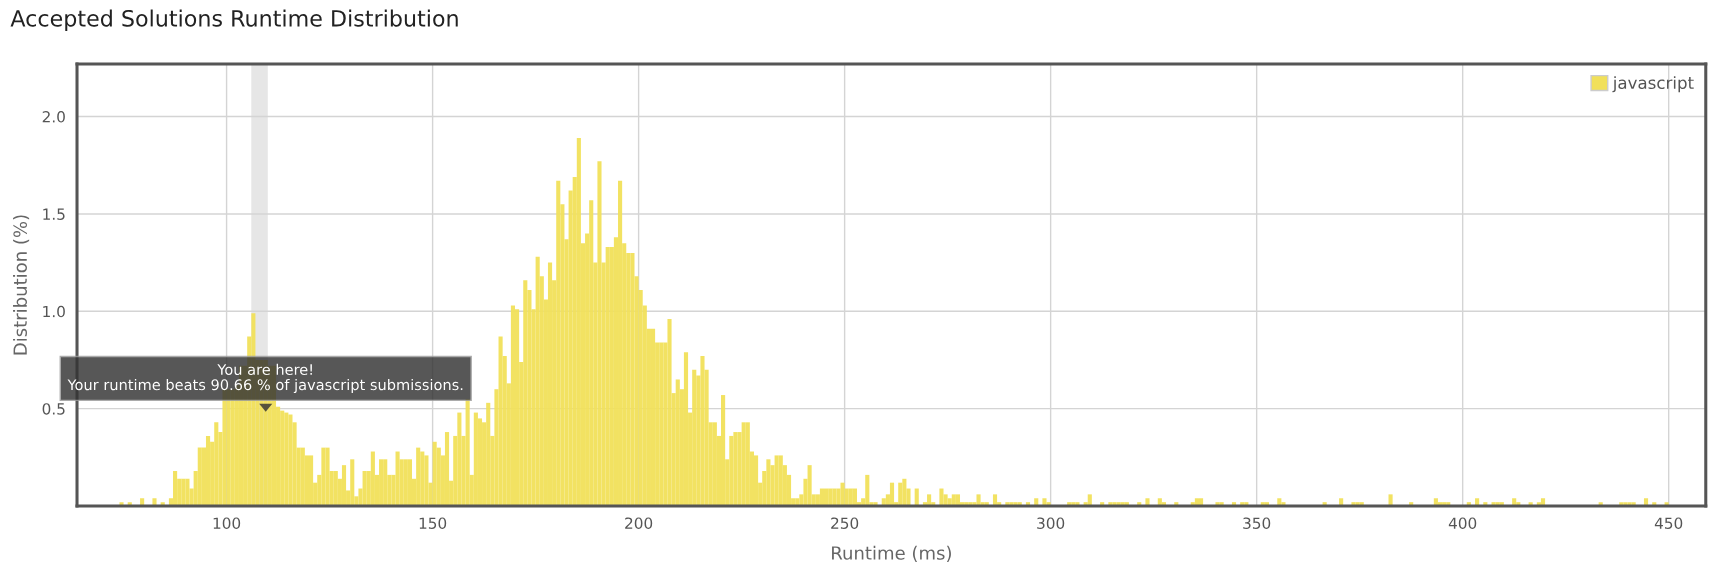  What do you see at coordinates (21, 285) in the screenshot?
I see `y-axis-title: Distribution (%)` at bounding box center [21, 285].